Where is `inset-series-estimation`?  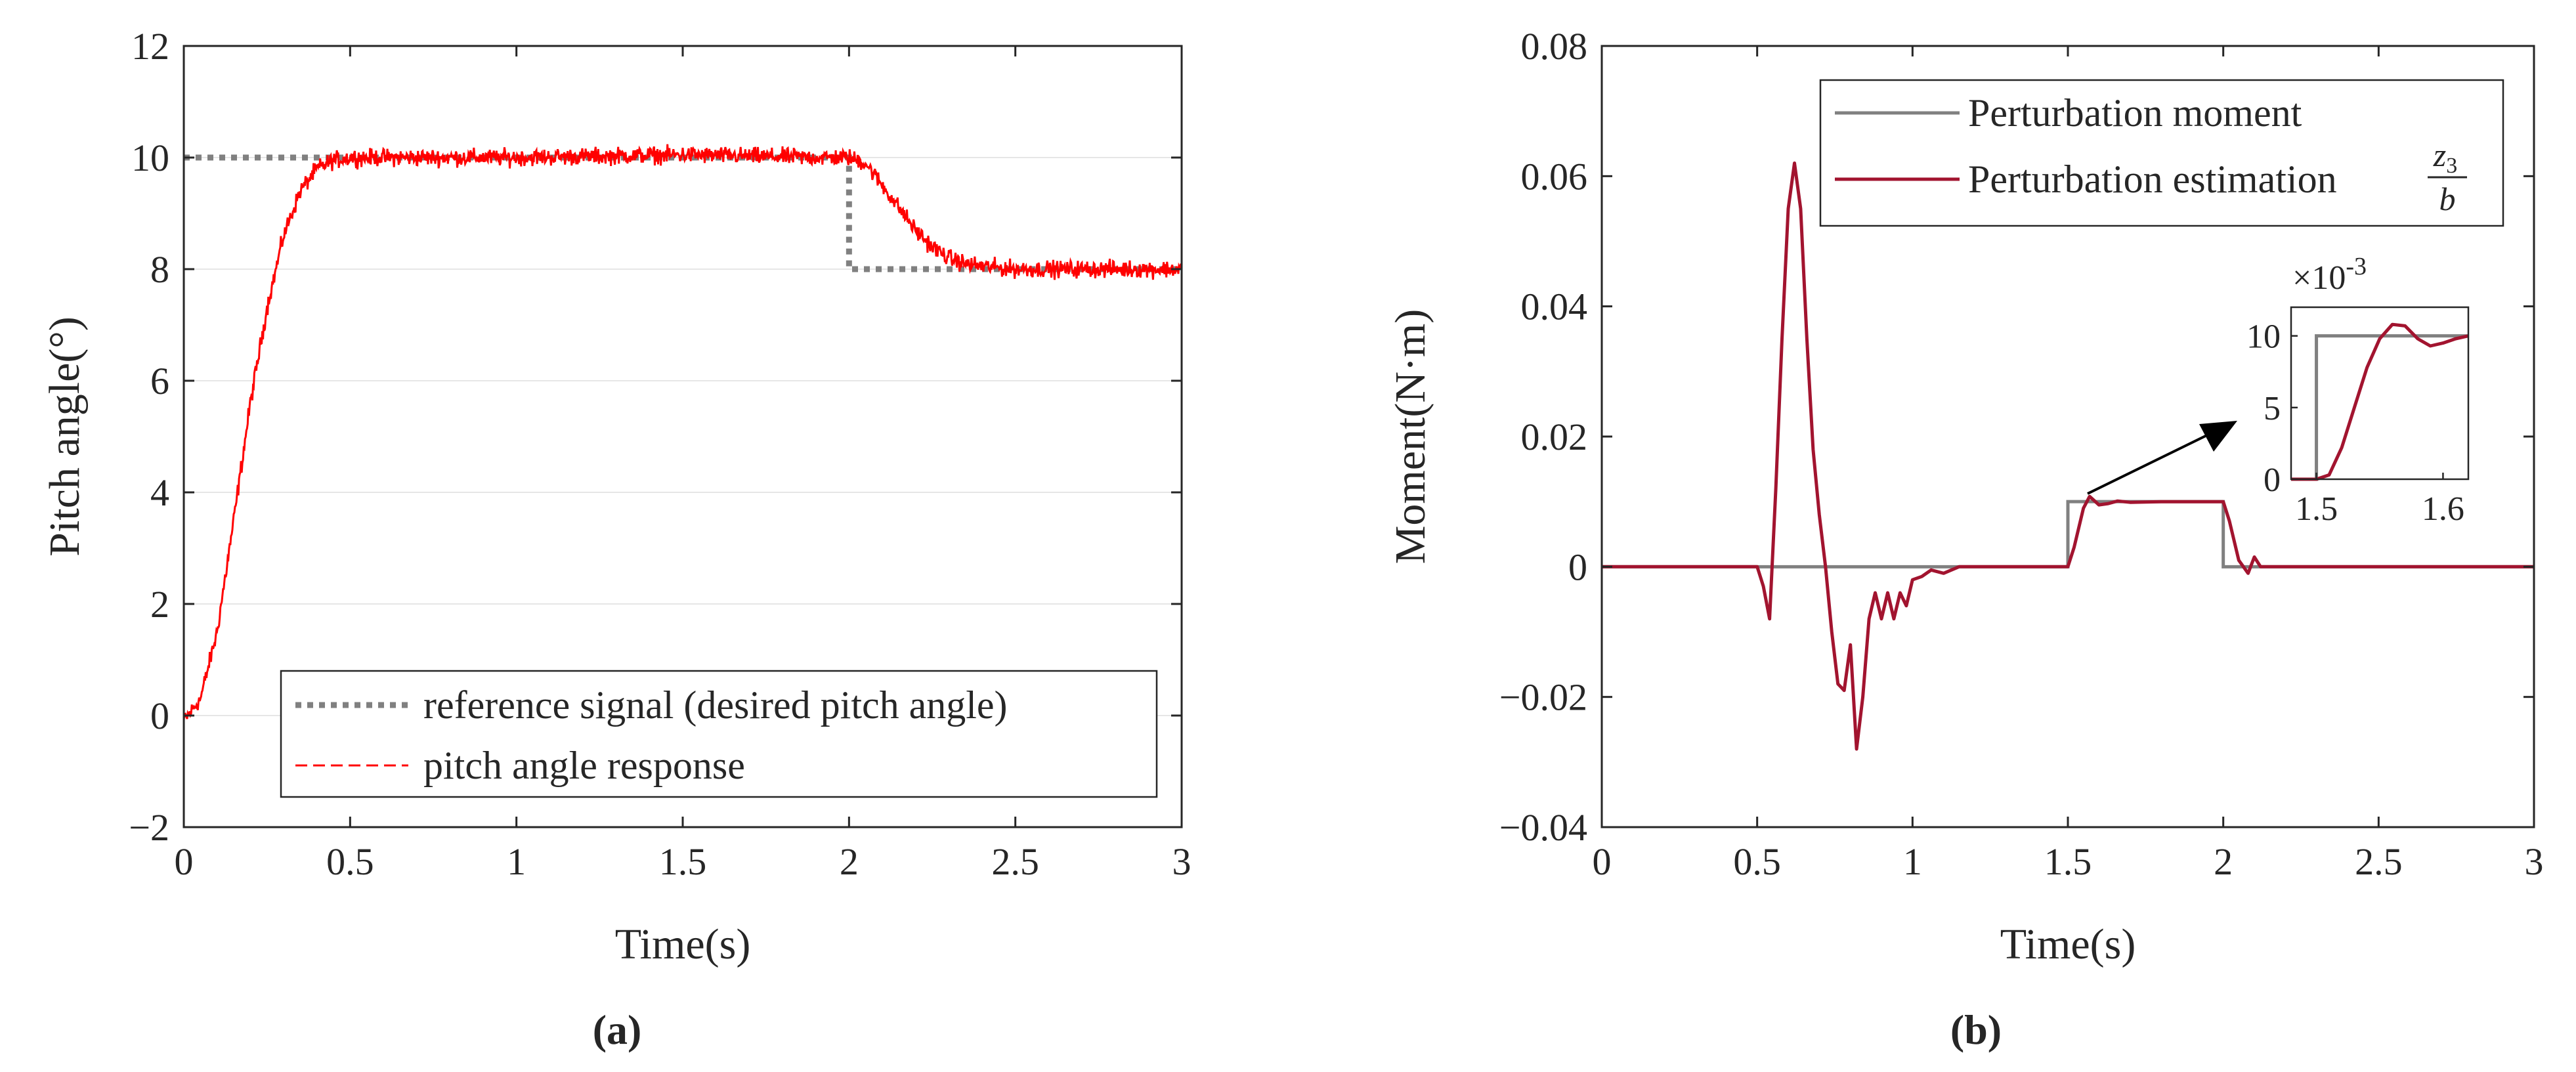
inset-series-estimation is located at coordinates (2380, 401).